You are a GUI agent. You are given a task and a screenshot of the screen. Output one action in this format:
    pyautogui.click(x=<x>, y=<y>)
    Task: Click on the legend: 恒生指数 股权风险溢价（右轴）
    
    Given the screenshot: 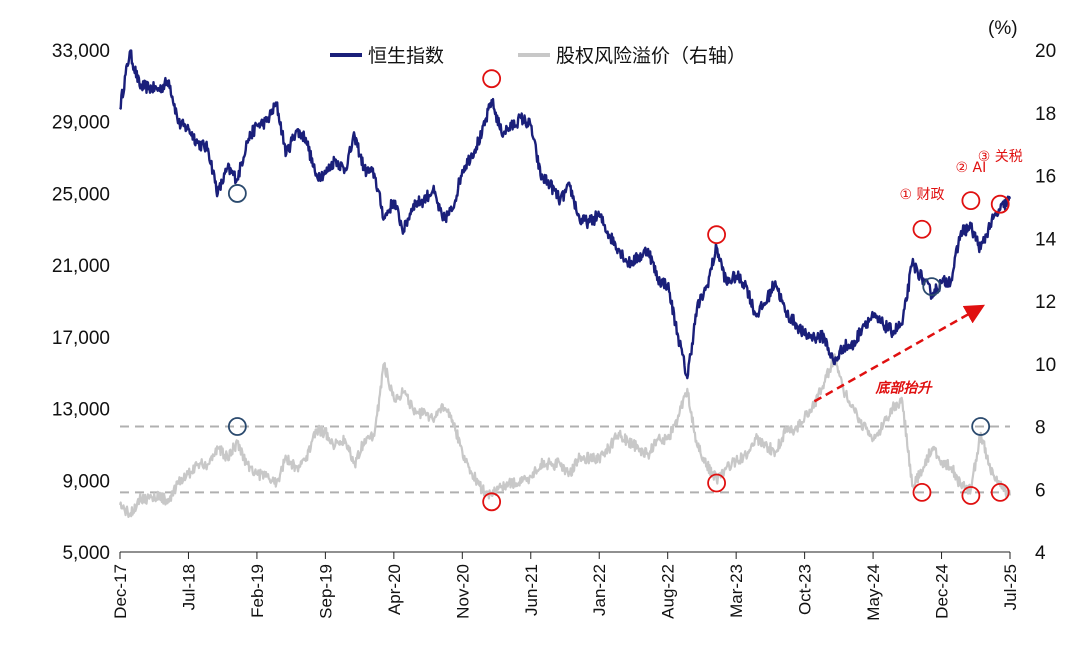 What is the action you would take?
    pyautogui.click(x=538, y=56)
    